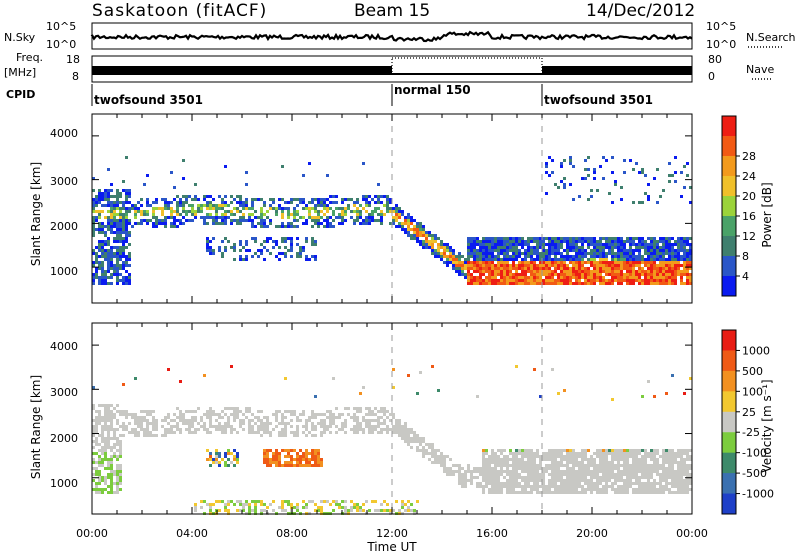 This screenshot has width=800, height=554. I want to click on velocity-colorbar-swatch, so click(729, 463).